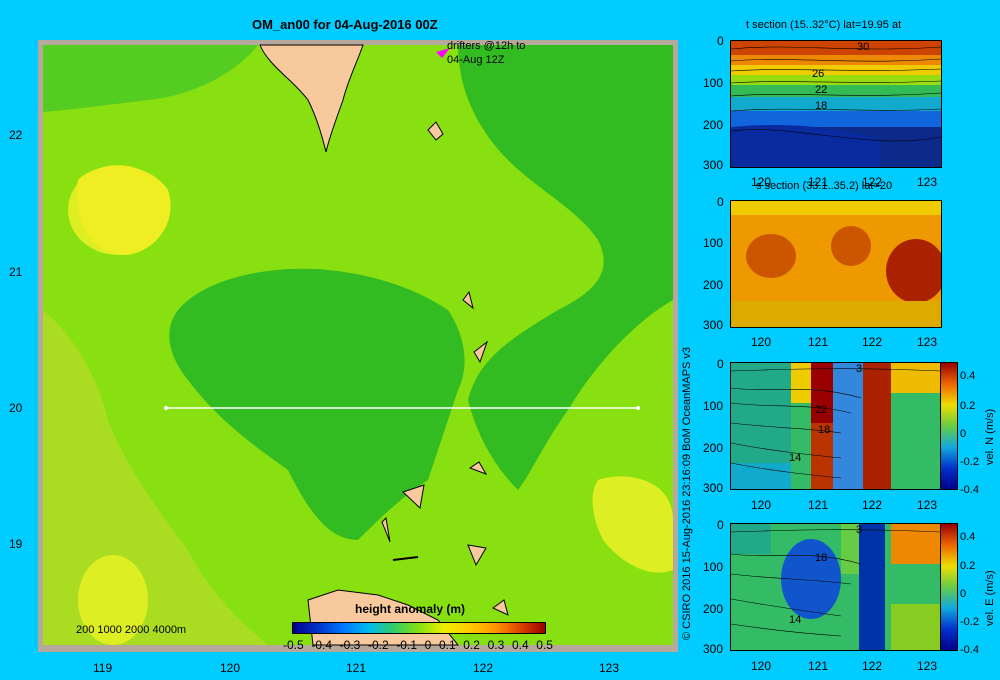  Describe the element at coordinates (713, 609) in the screenshot. I see `vele-ytick-200: 200` at that location.